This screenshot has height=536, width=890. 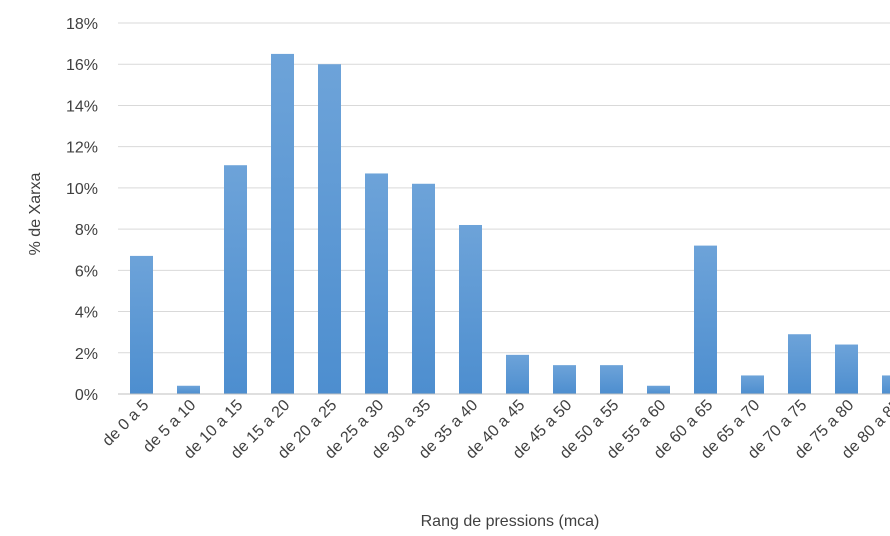 What do you see at coordinates (86, 313) in the screenshot?
I see `y-tick-label: 4%` at bounding box center [86, 313].